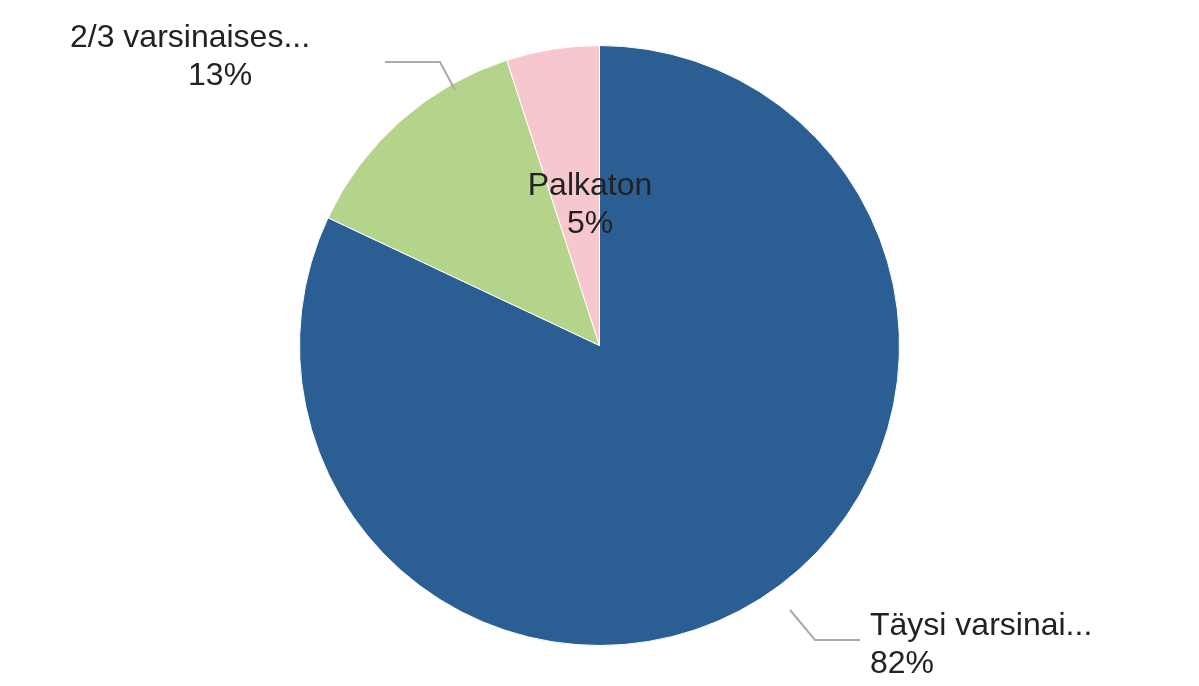 The width and height of the screenshot is (1199, 686). Describe the element at coordinates (220, 73) in the screenshot. I see `data-label: 13%` at that location.